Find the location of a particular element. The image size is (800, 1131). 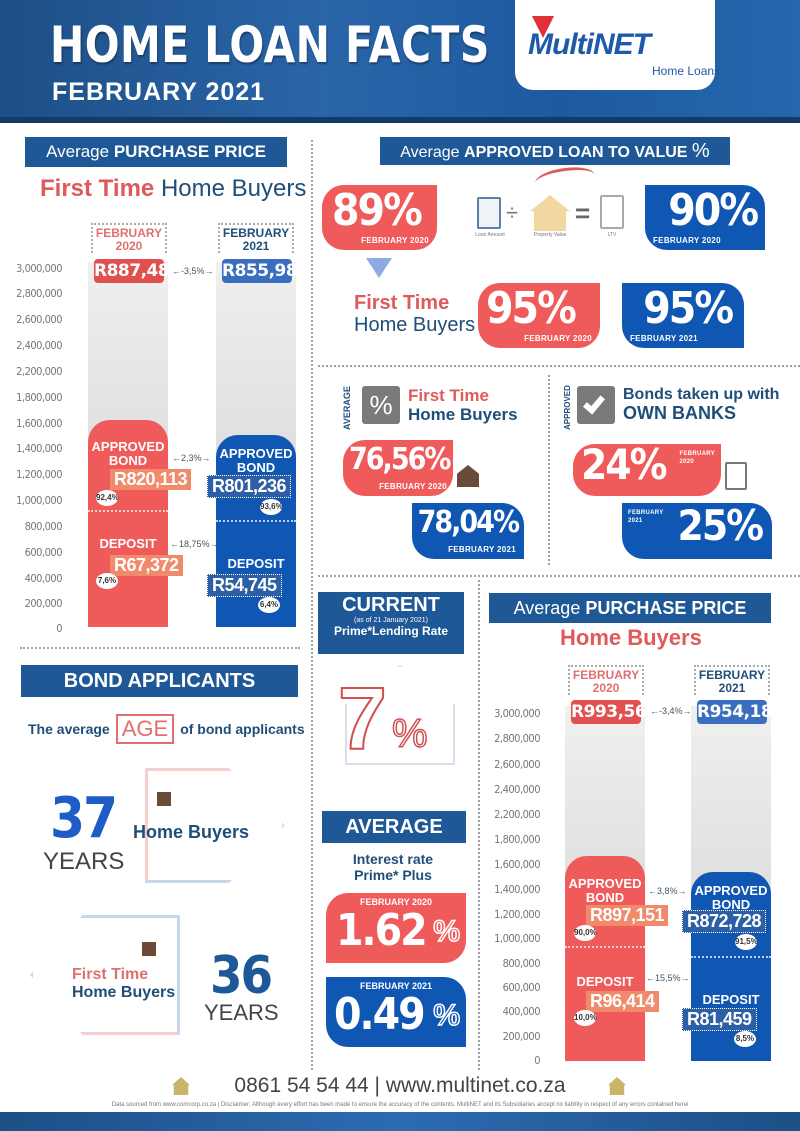

date: FEBRUARY 2020 is located at coordinates (687, 240).